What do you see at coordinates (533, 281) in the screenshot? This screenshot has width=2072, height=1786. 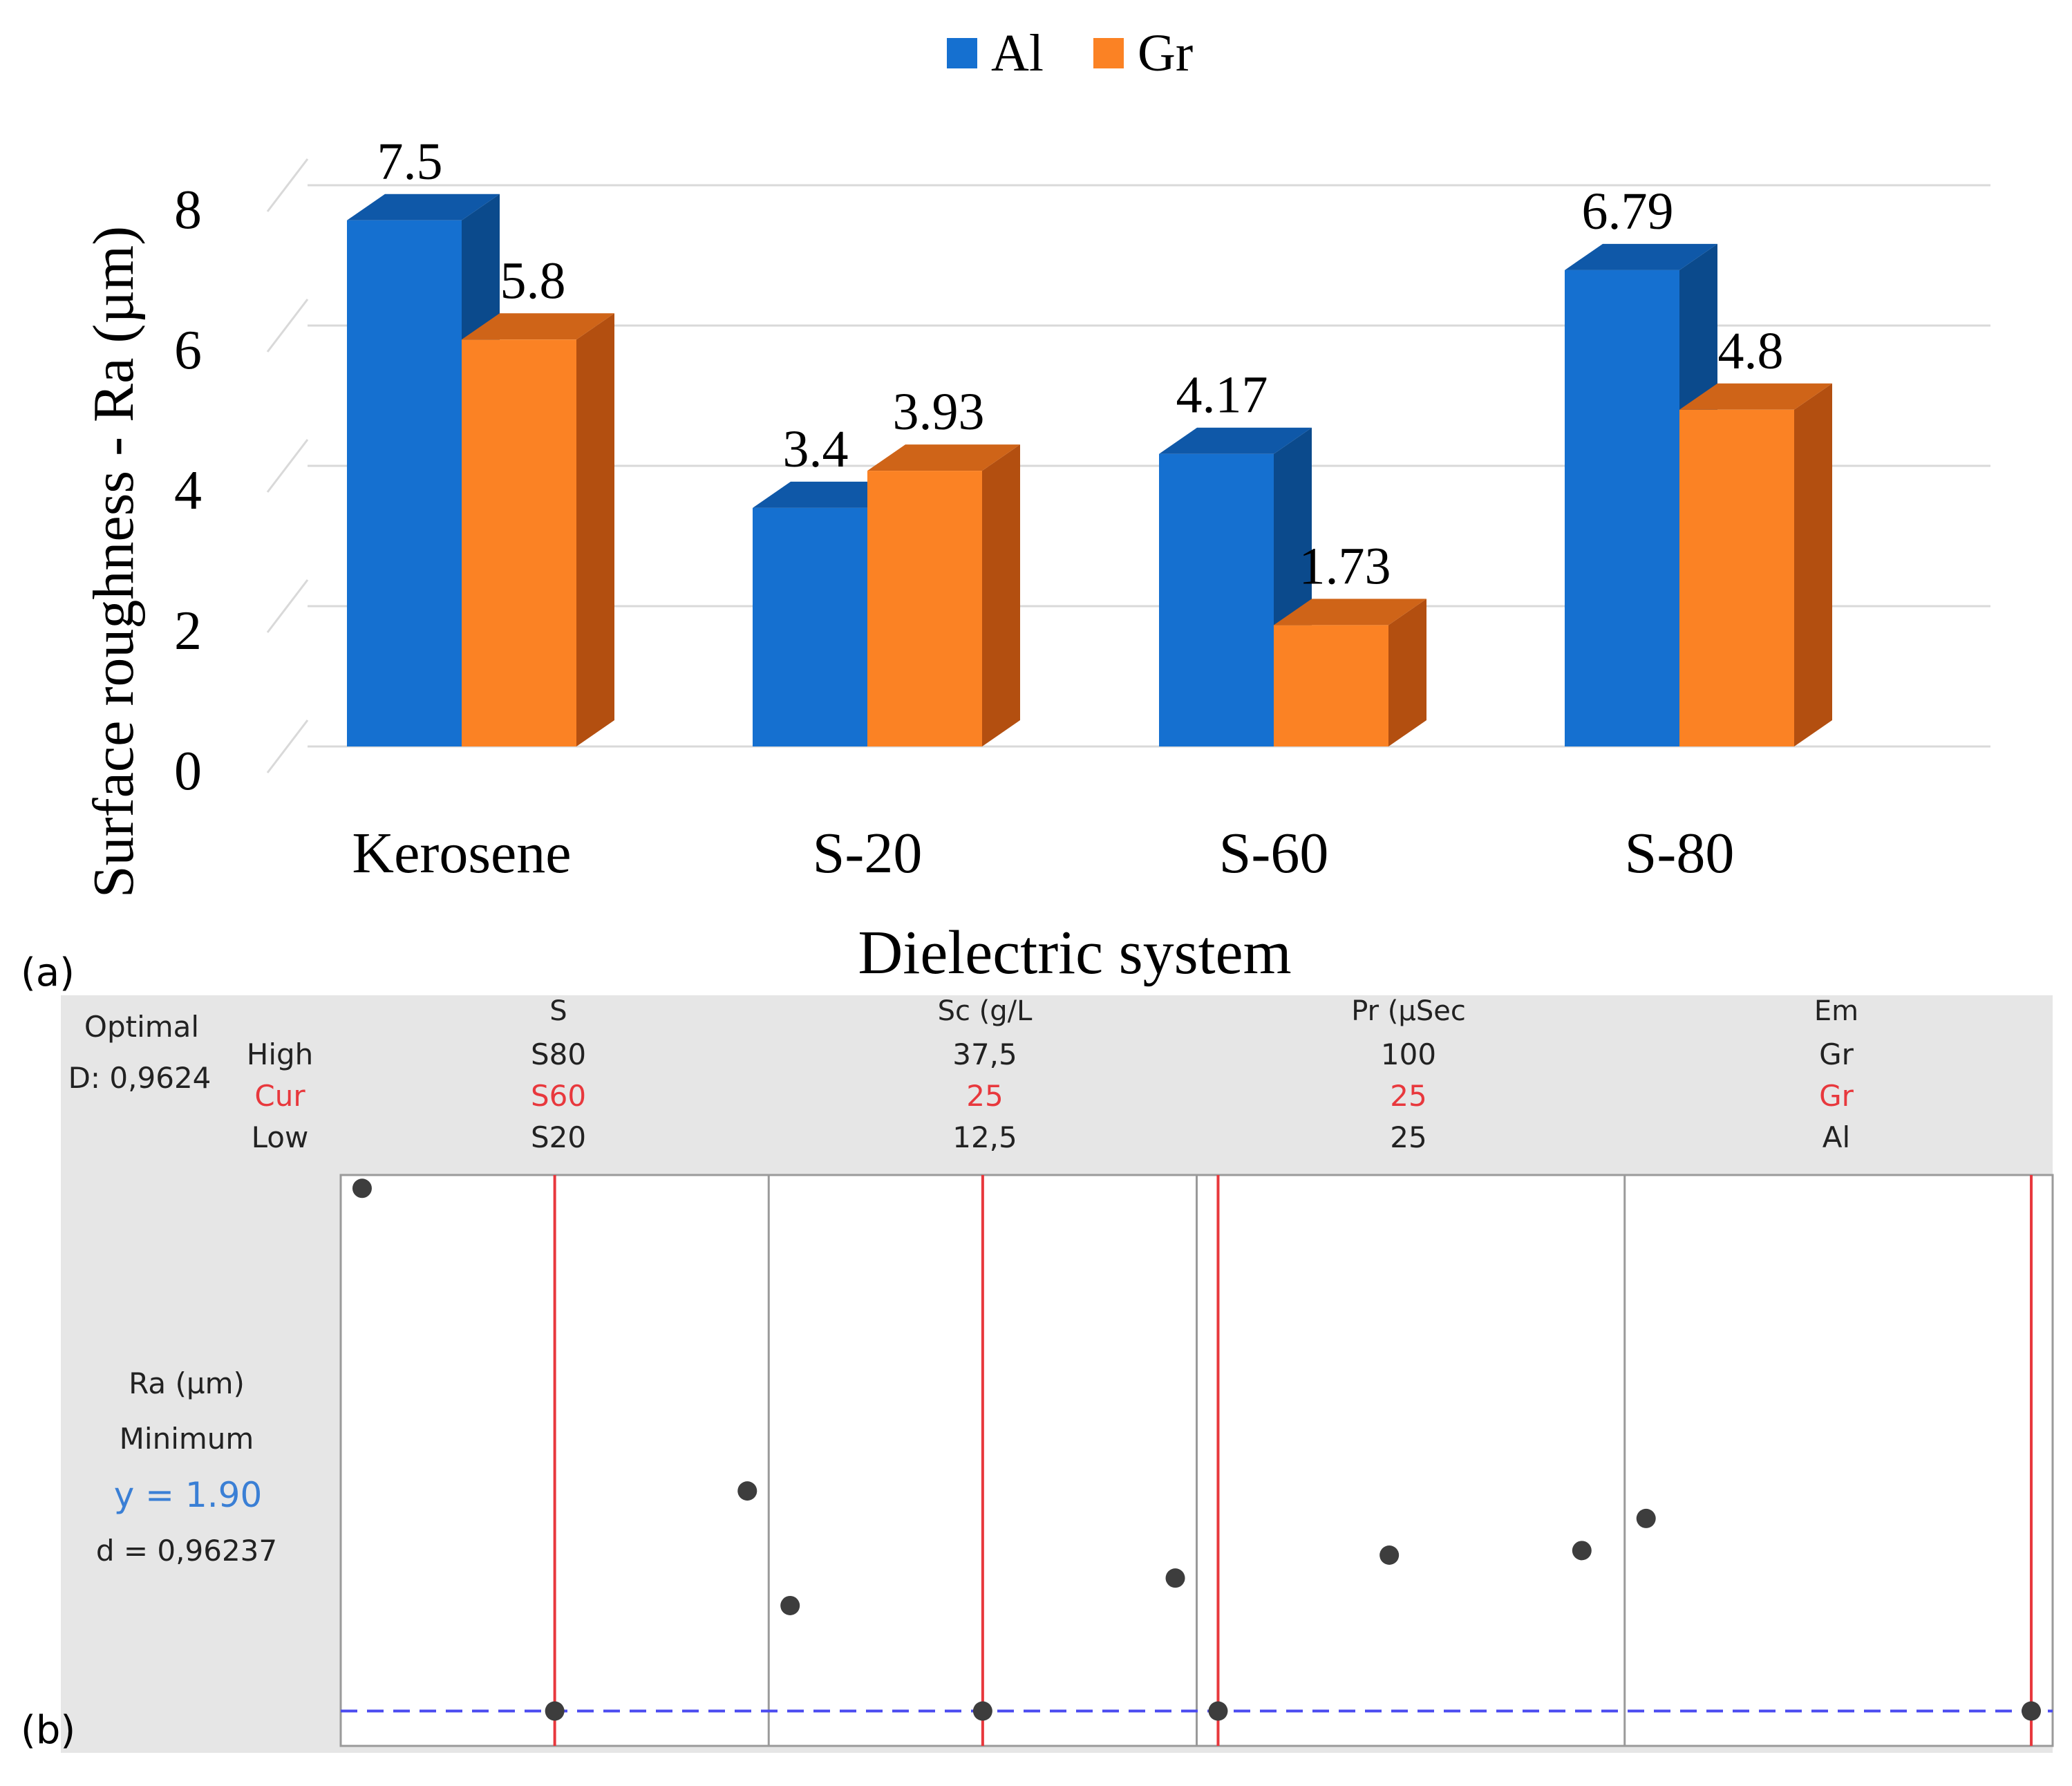 I see `bar-data-label: 5.8` at bounding box center [533, 281].